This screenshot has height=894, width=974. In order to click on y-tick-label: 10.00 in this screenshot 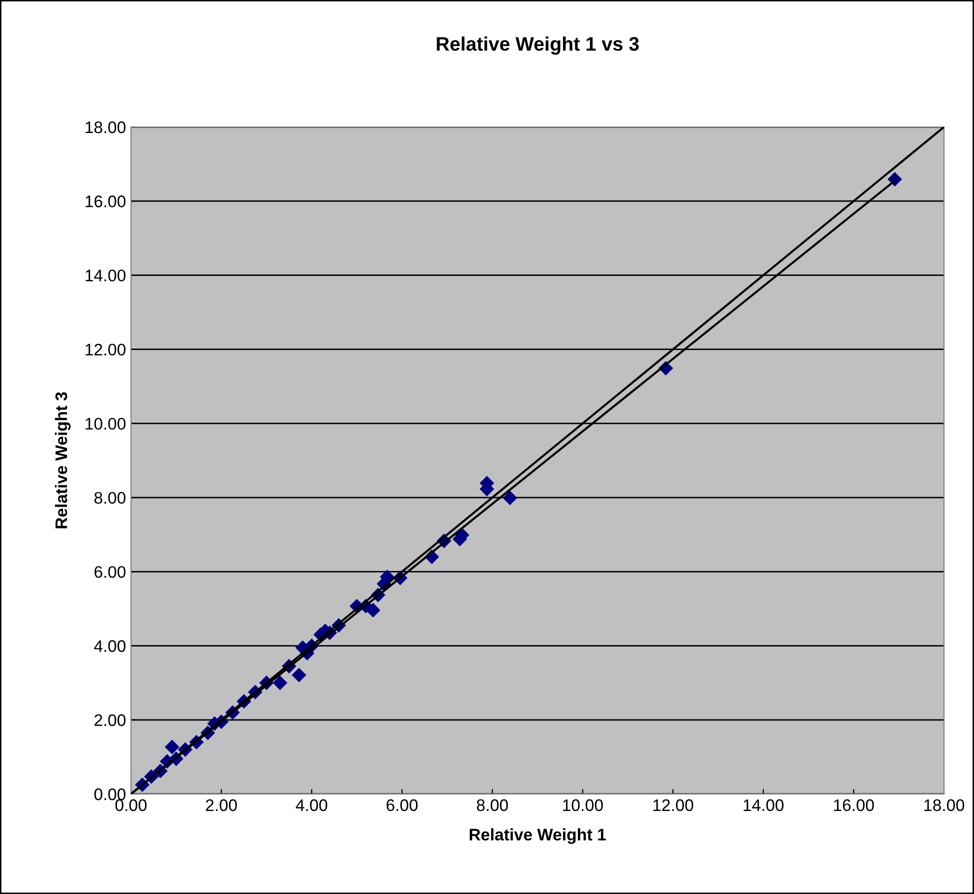, I will do `click(106, 424)`.